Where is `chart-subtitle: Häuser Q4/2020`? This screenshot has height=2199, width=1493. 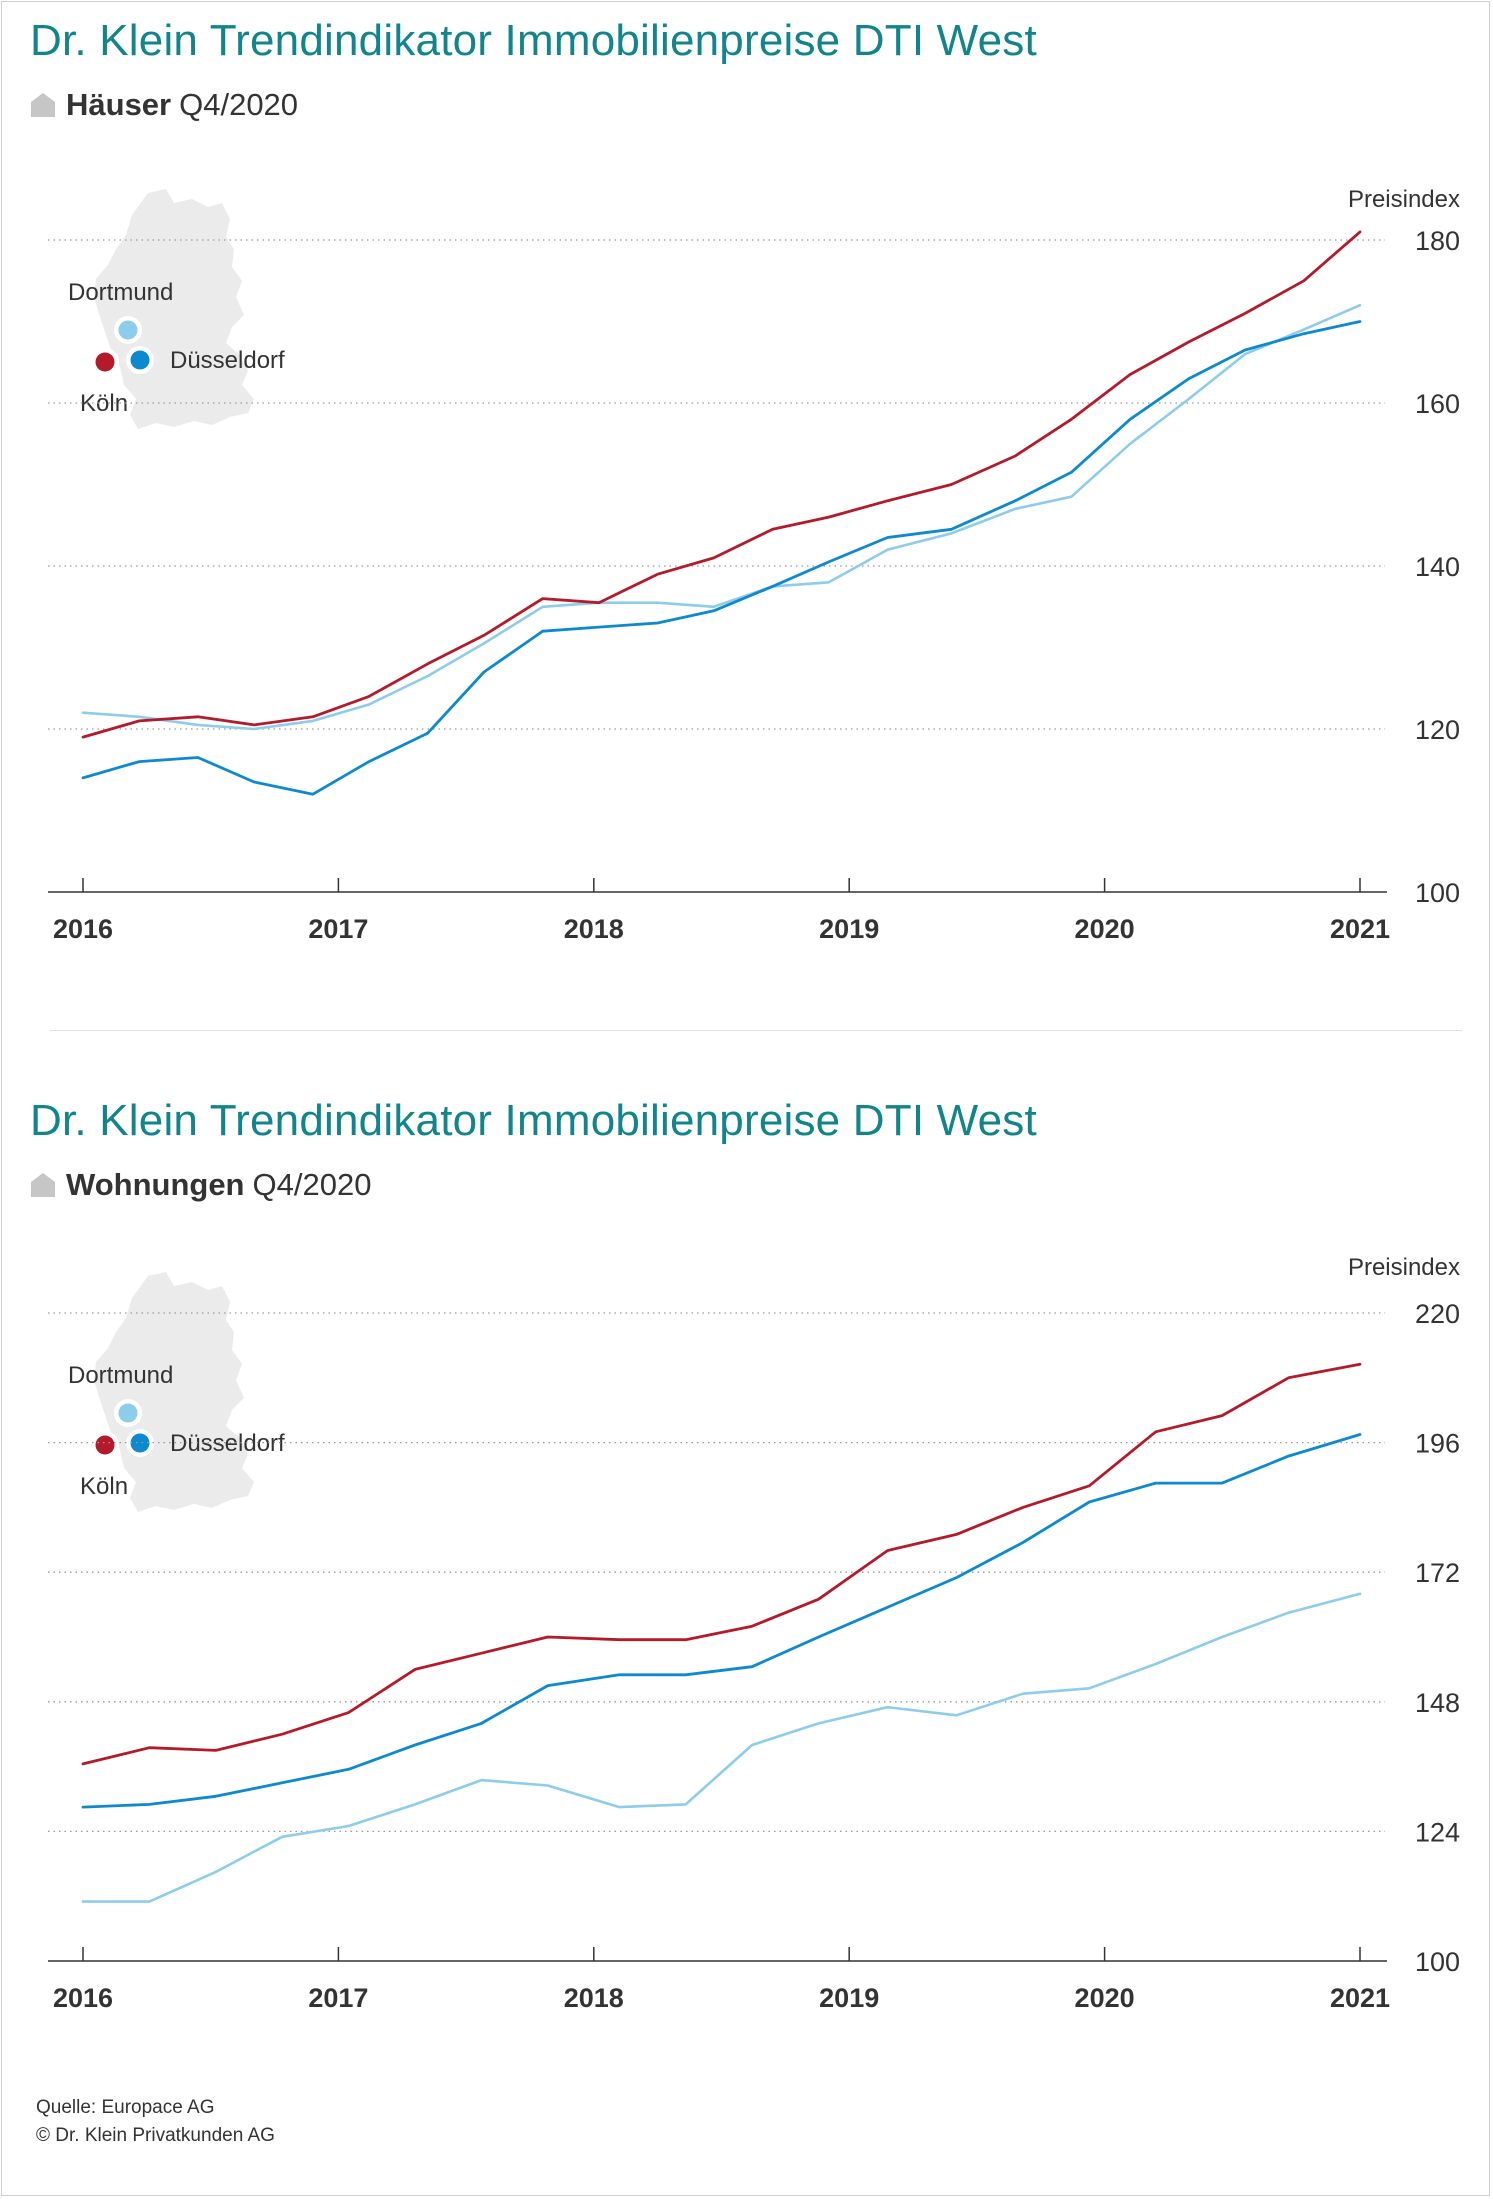 chart-subtitle: Häuser Q4/2020 is located at coordinates (164, 105).